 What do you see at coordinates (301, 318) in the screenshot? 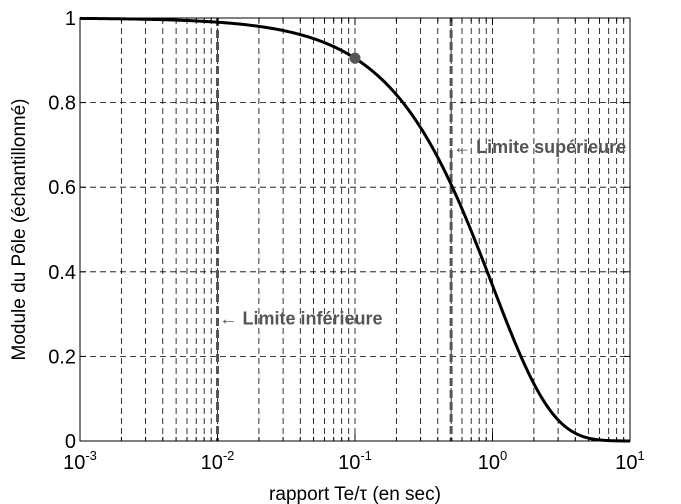
I see `annotation-label: ← Limite inférieure` at bounding box center [301, 318].